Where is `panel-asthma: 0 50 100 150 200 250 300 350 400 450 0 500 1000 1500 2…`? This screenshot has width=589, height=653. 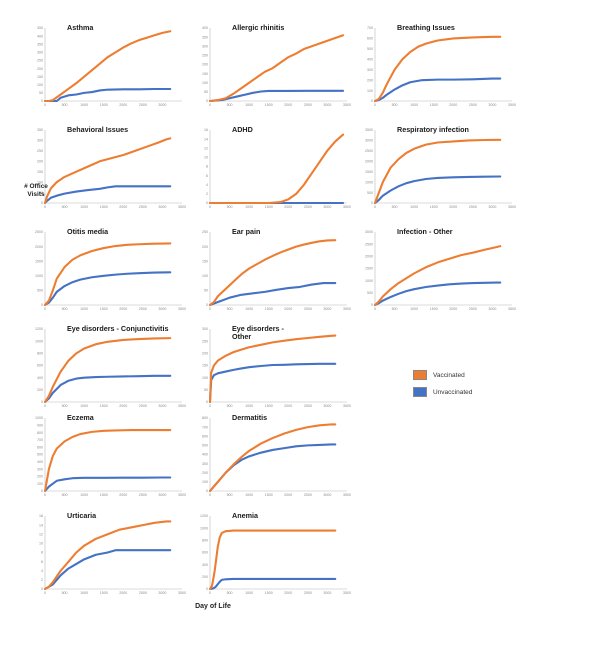
panel-asthma: 0 50 100 150 200 250 300 350 400 450 0 500 1000 1500 2… is located at coordinates (109, 65).